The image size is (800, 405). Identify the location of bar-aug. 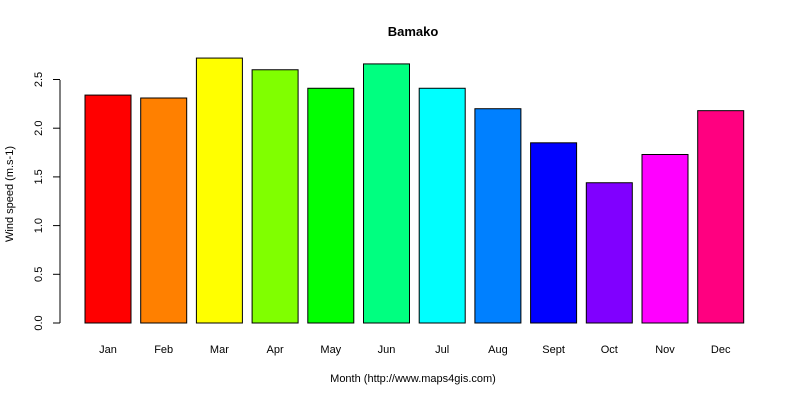
(498, 216).